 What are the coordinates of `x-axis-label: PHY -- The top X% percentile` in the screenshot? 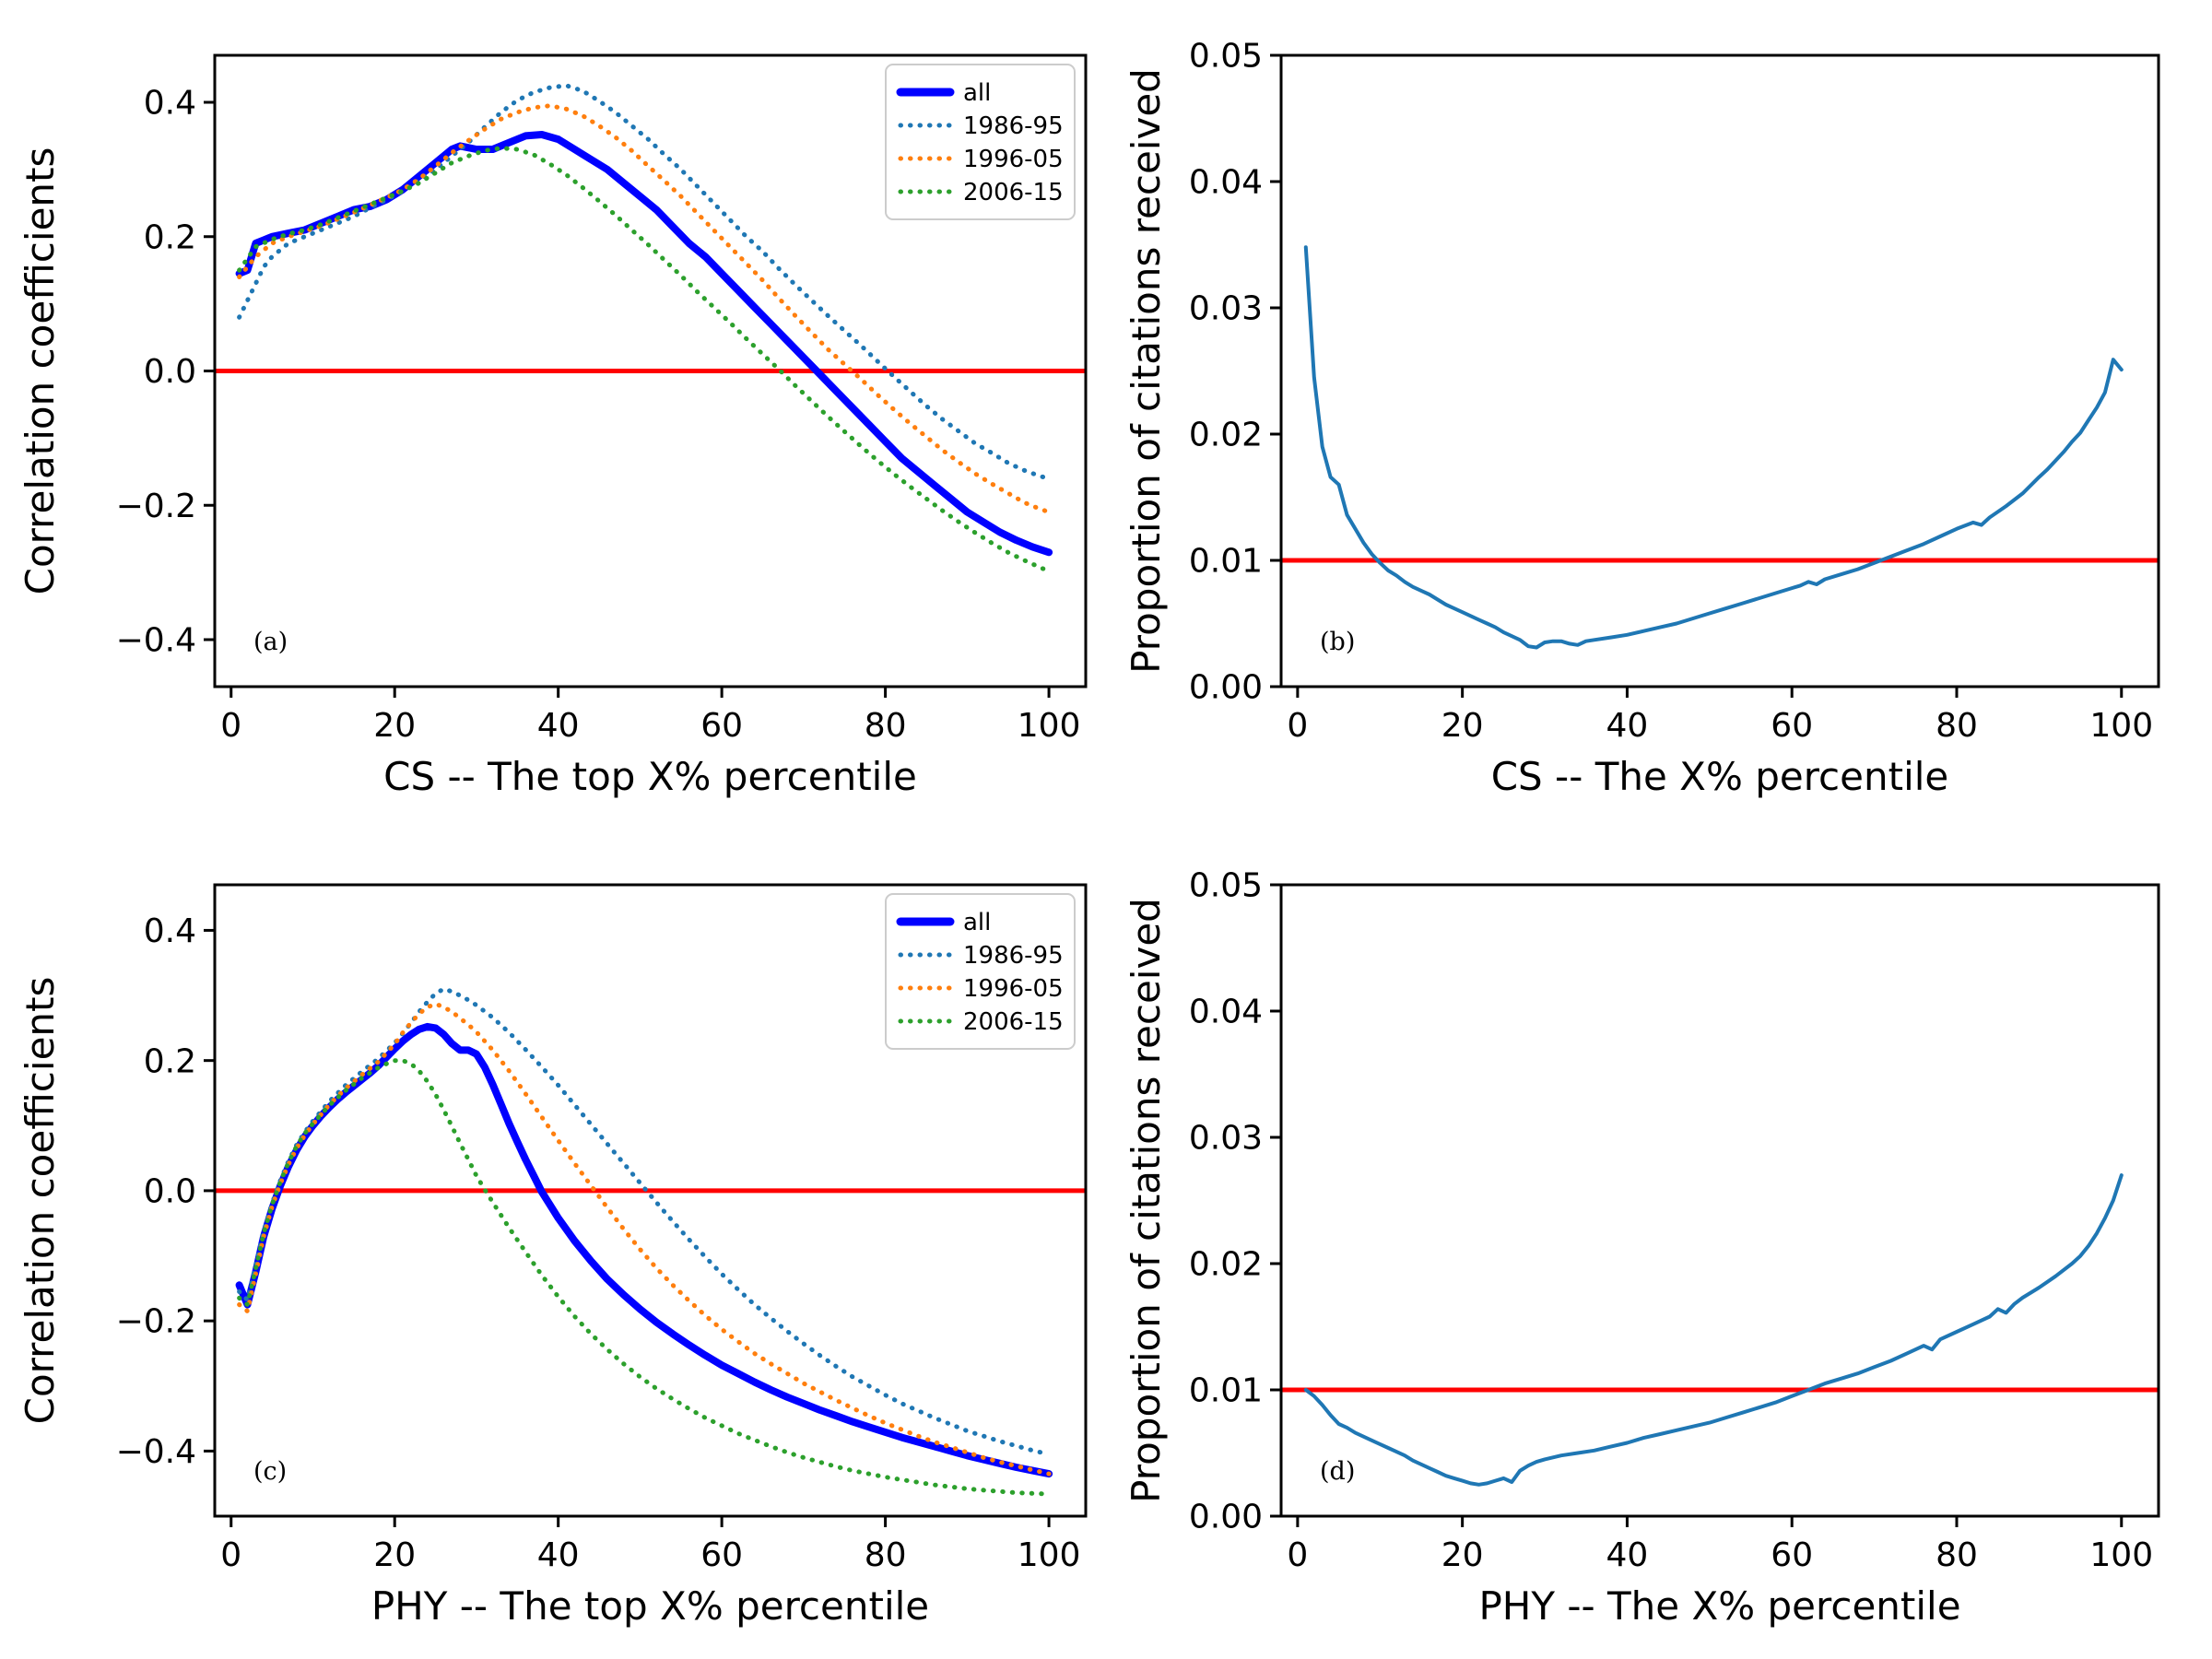 It's located at (650, 1606).